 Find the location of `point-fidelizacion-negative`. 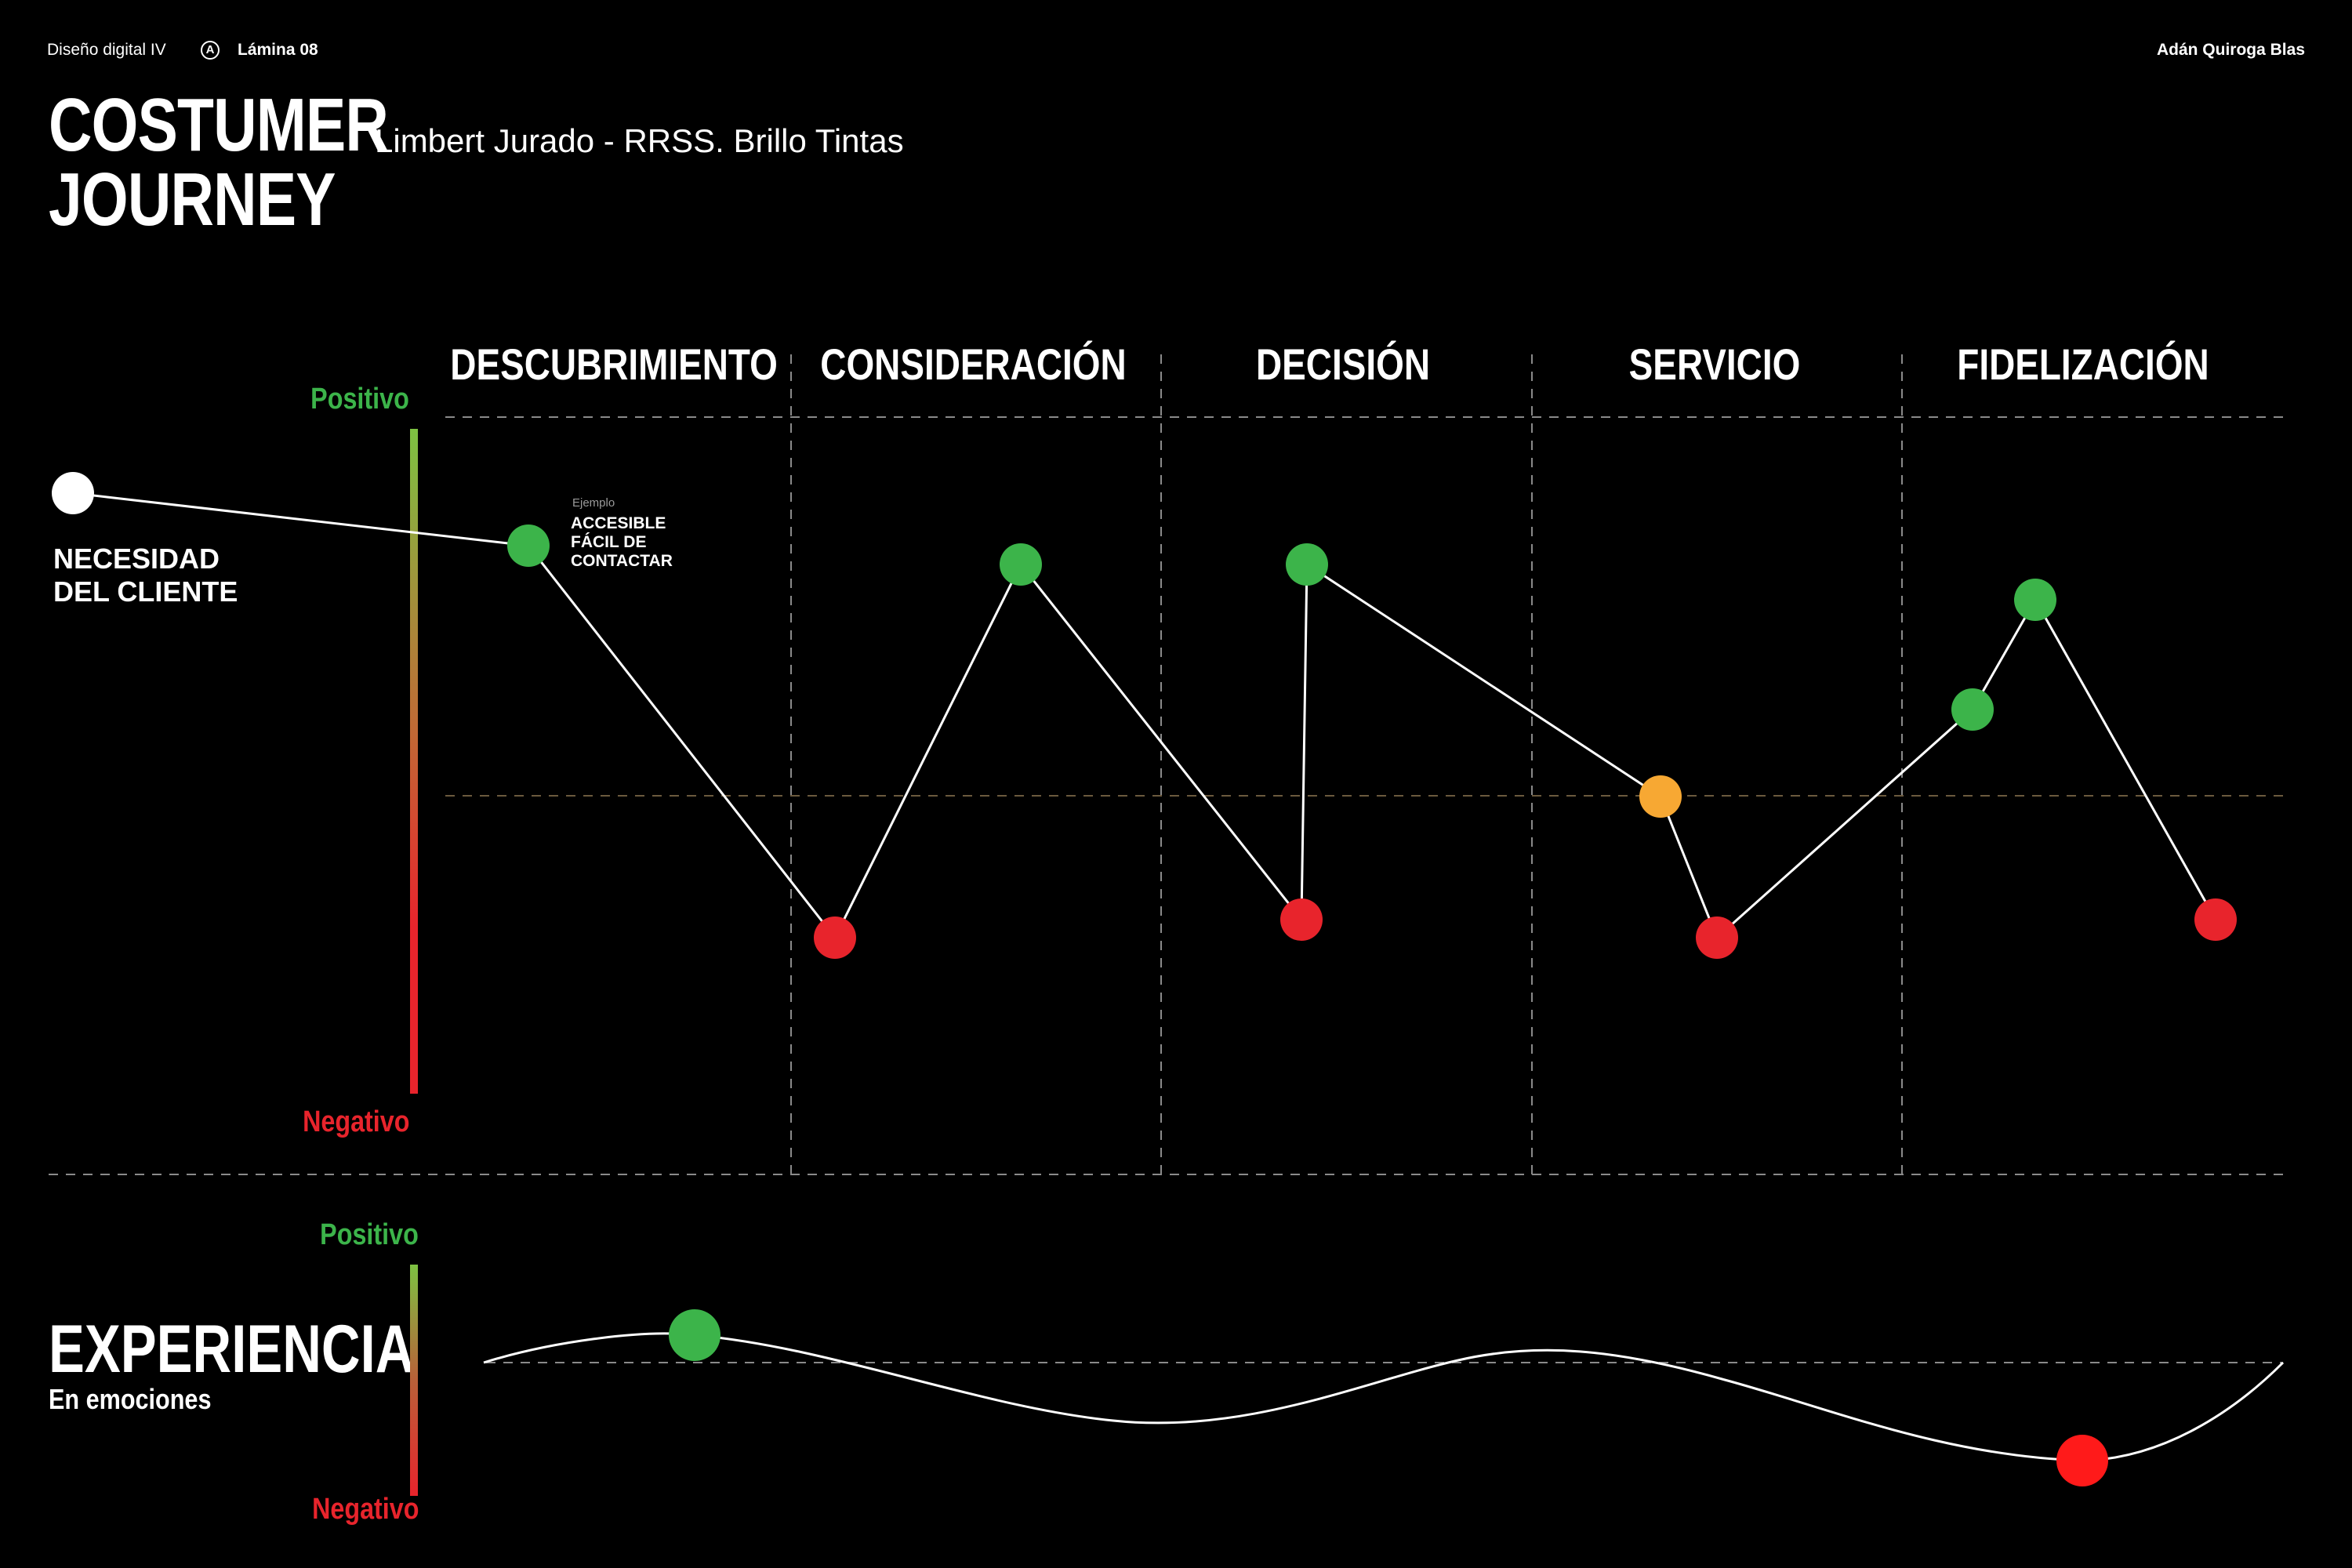

point-fidelizacion-negative is located at coordinates (2215, 919).